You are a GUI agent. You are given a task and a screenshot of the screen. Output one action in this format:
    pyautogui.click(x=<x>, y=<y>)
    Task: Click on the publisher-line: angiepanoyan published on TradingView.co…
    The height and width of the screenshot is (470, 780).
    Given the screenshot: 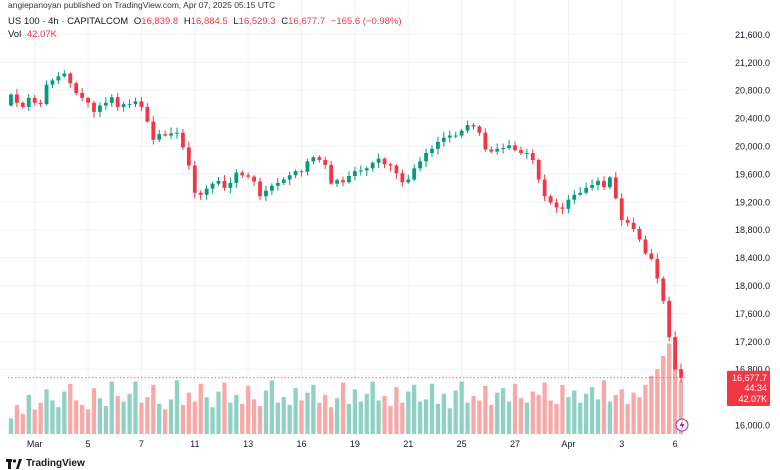 What is the action you would take?
    pyautogui.click(x=143, y=5)
    